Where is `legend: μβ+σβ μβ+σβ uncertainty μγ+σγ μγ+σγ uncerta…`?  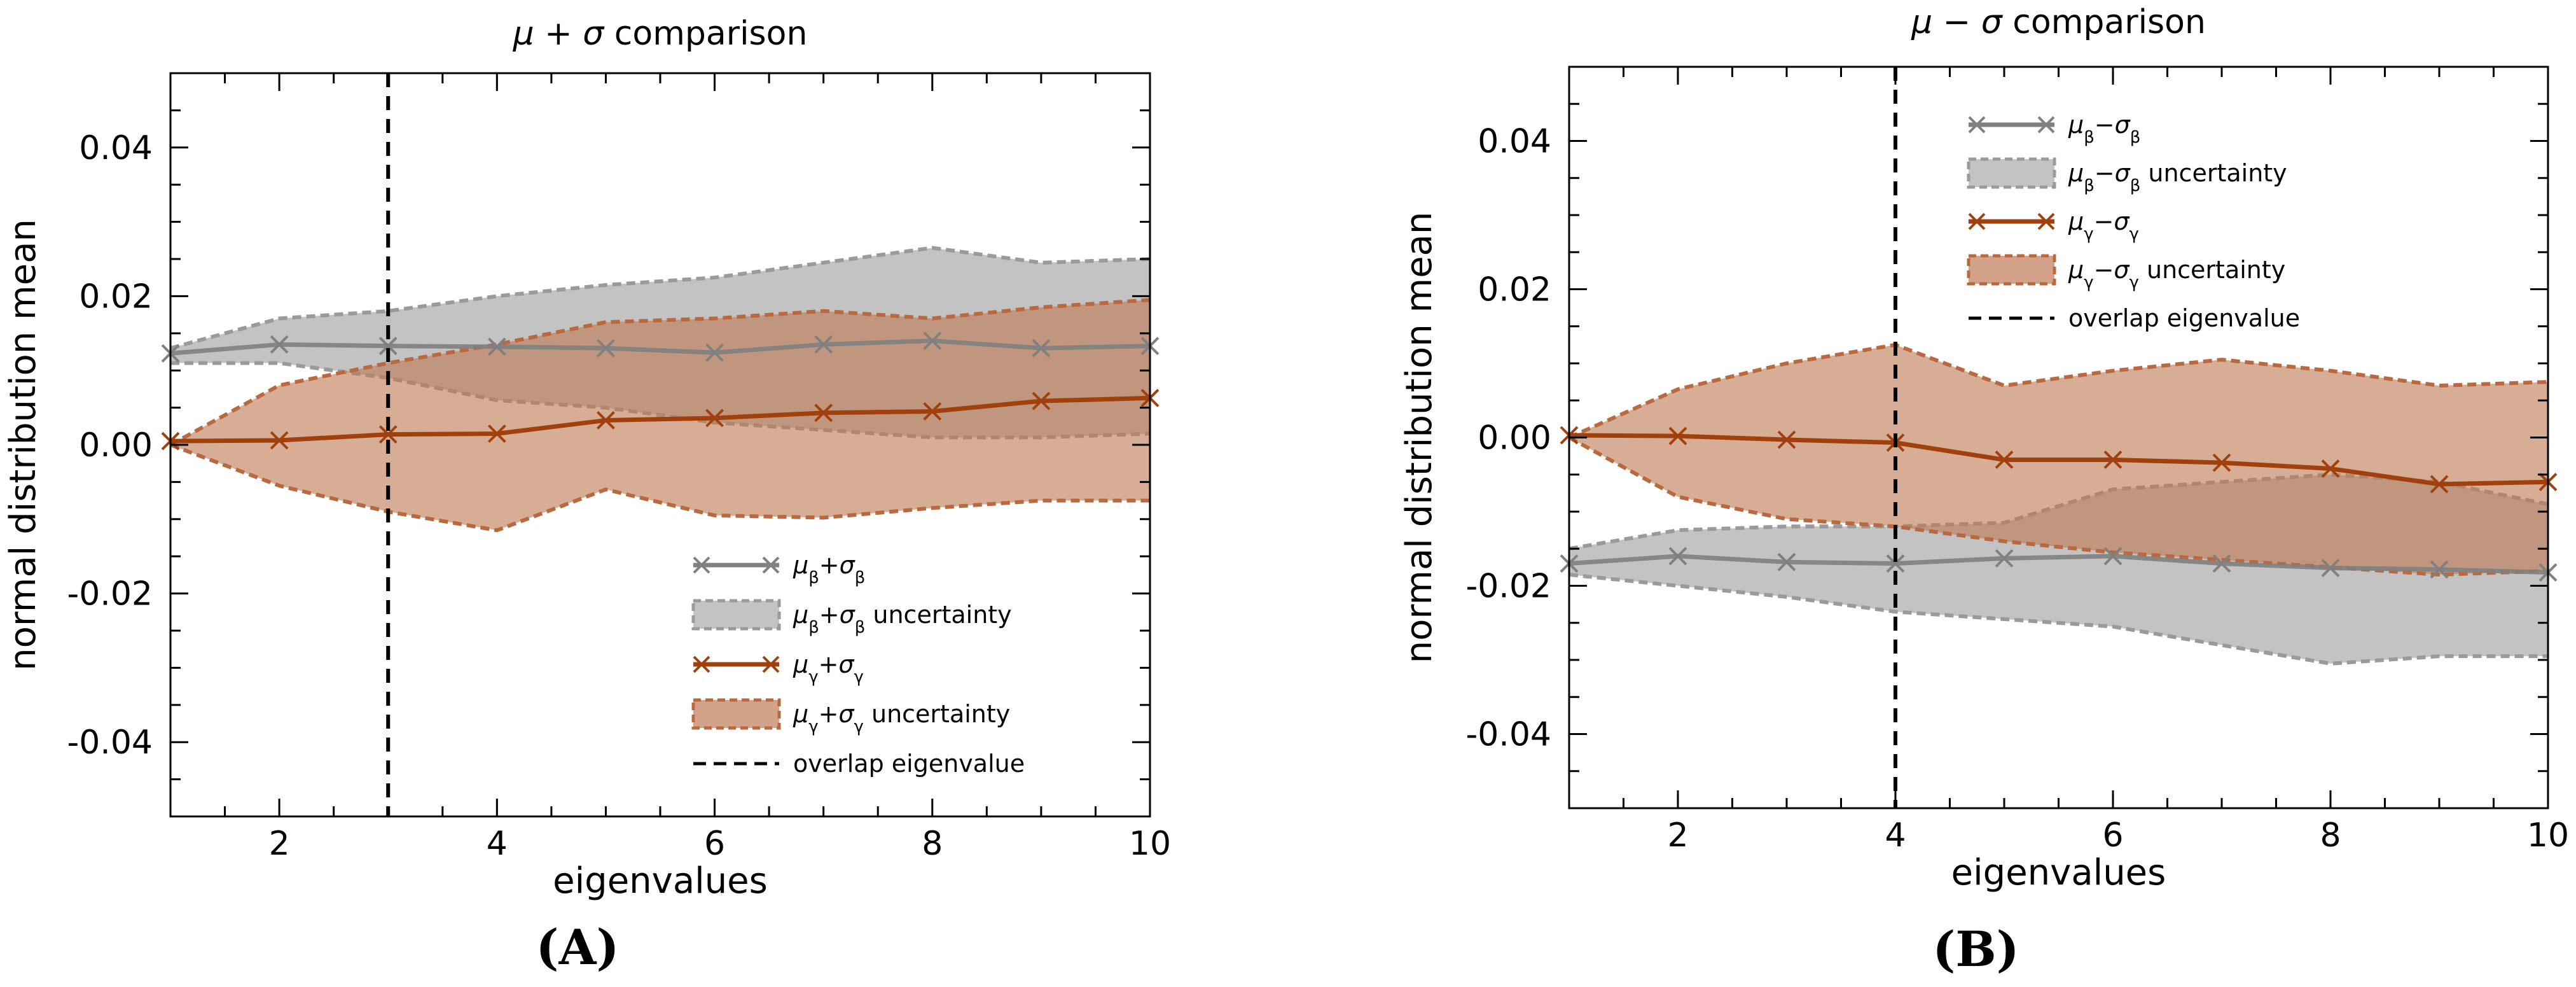
legend: μβ+σβ μβ+σβ uncertainty μγ+σγ μγ+σγ uncerta… is located at coordinates (858, 664).